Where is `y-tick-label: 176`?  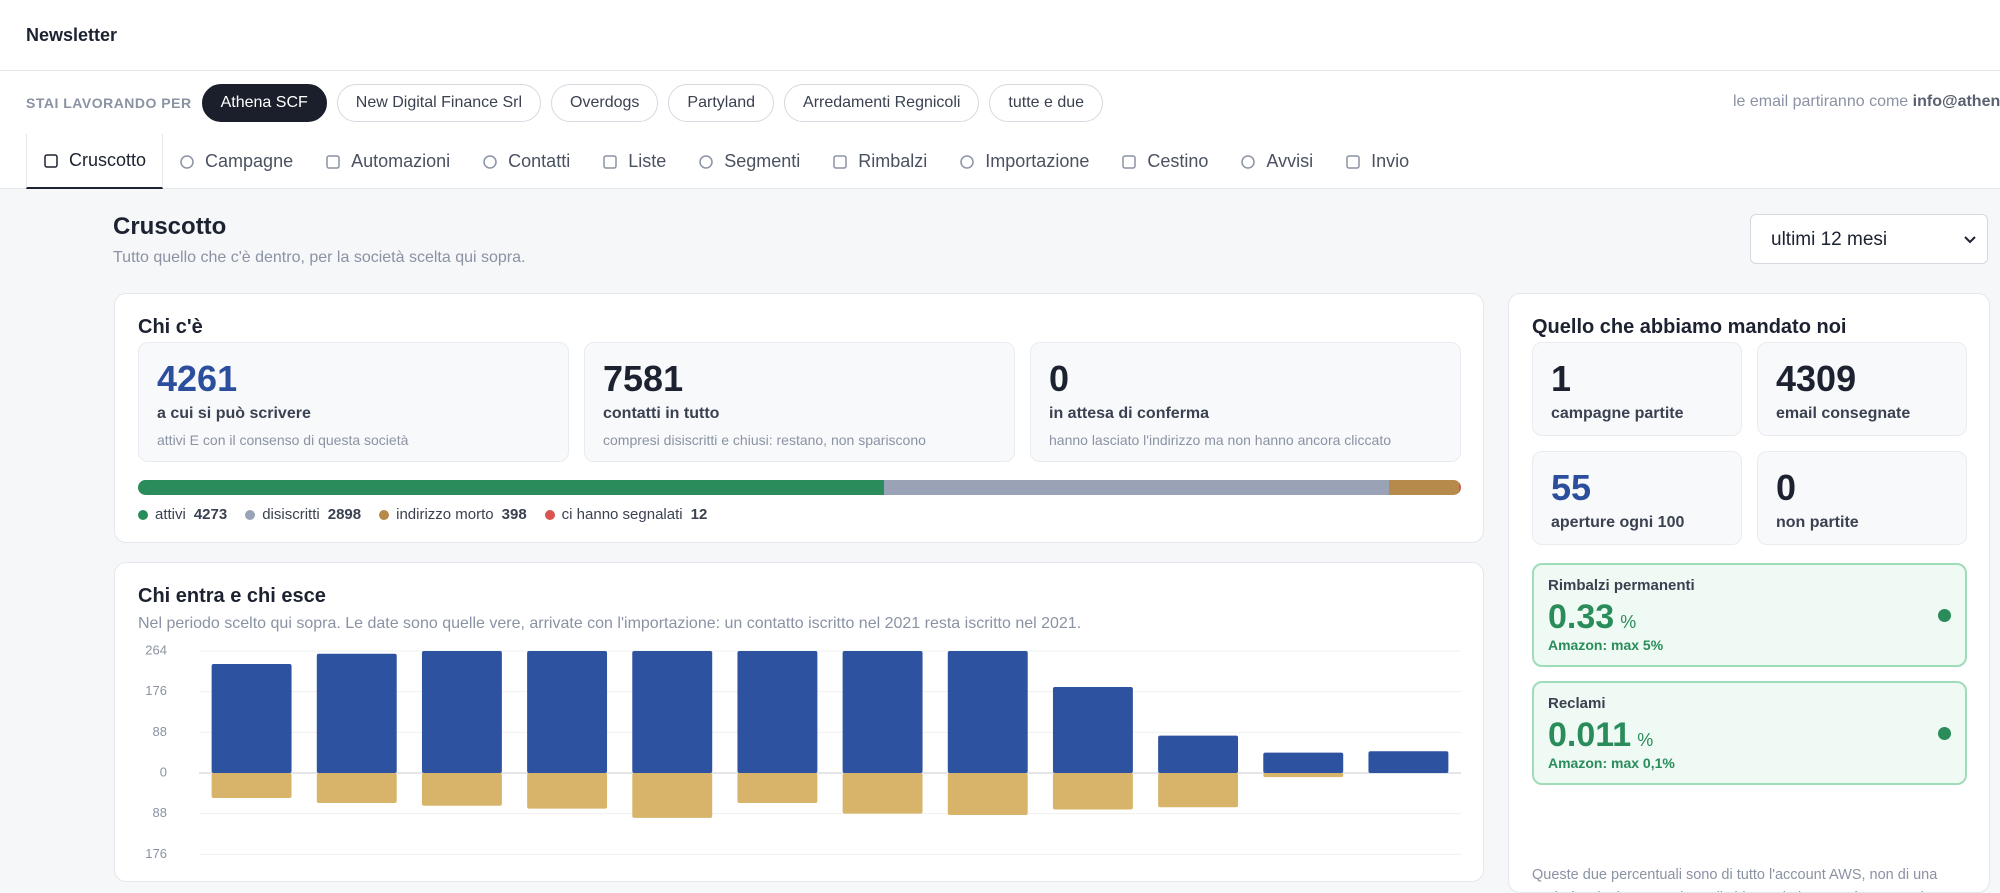
y-tick-label: 176 is located at coordinates (156, 690).